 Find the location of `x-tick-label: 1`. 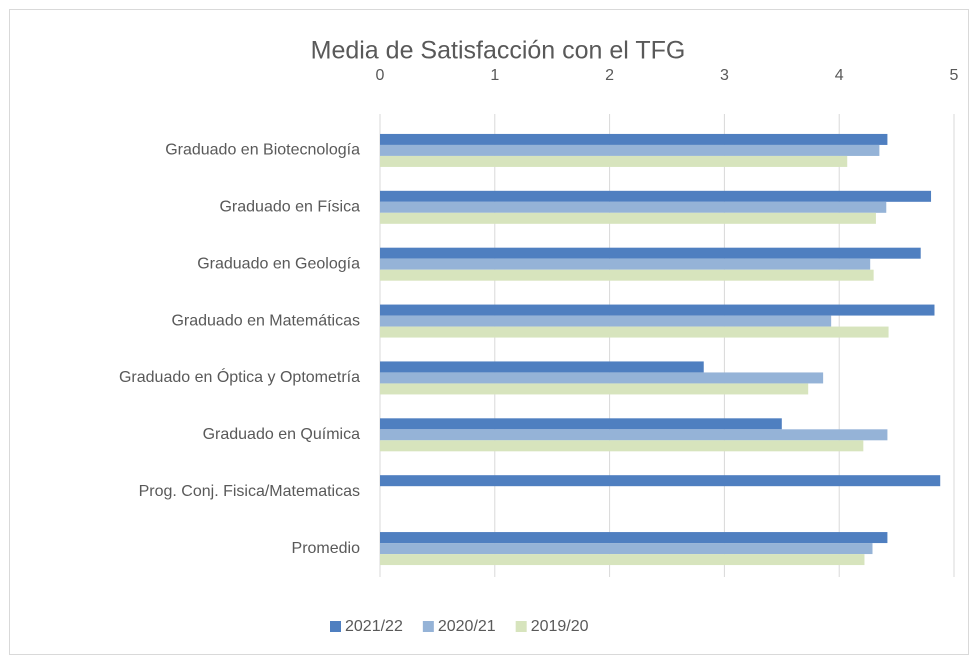

x-tick-label: 1 is located at coordinates (494, 75).